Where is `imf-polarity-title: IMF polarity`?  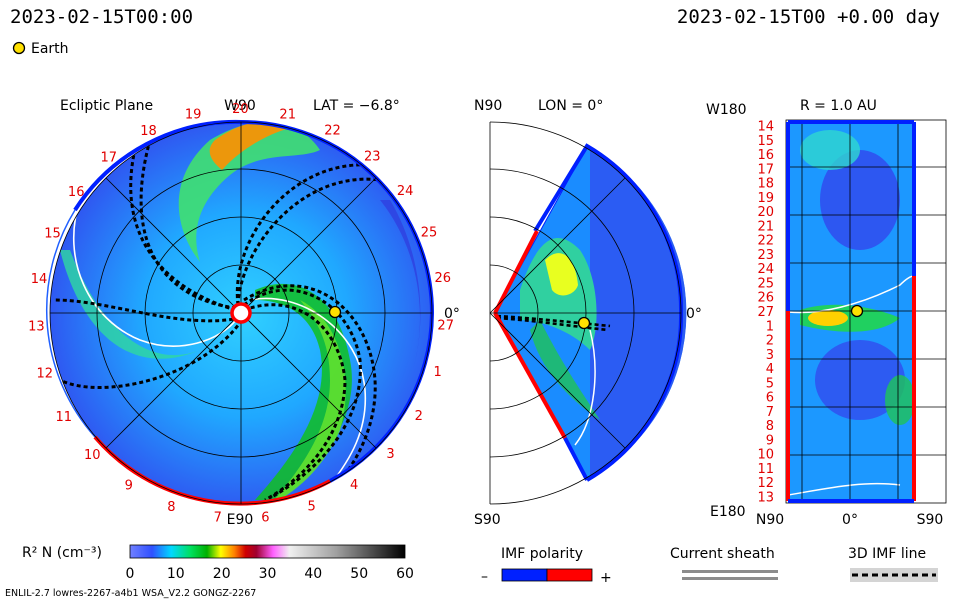 imf-polarity-title: IMF polarity is located at coordinates (542, 554).